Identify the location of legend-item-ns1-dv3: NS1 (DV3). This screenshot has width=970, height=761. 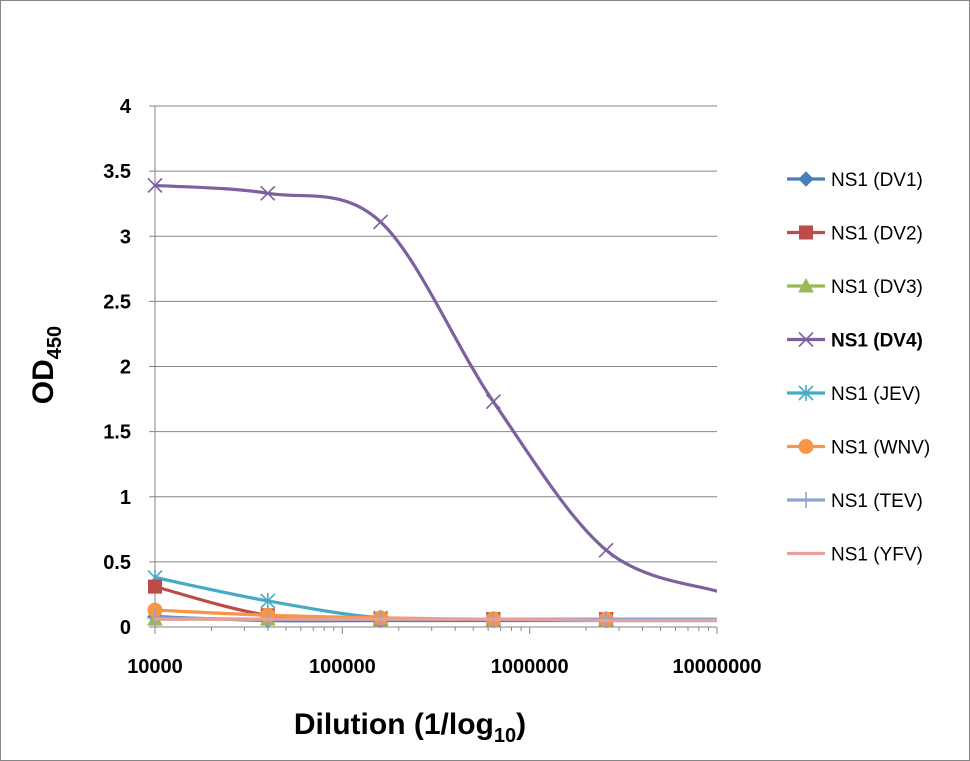
(855, 287).